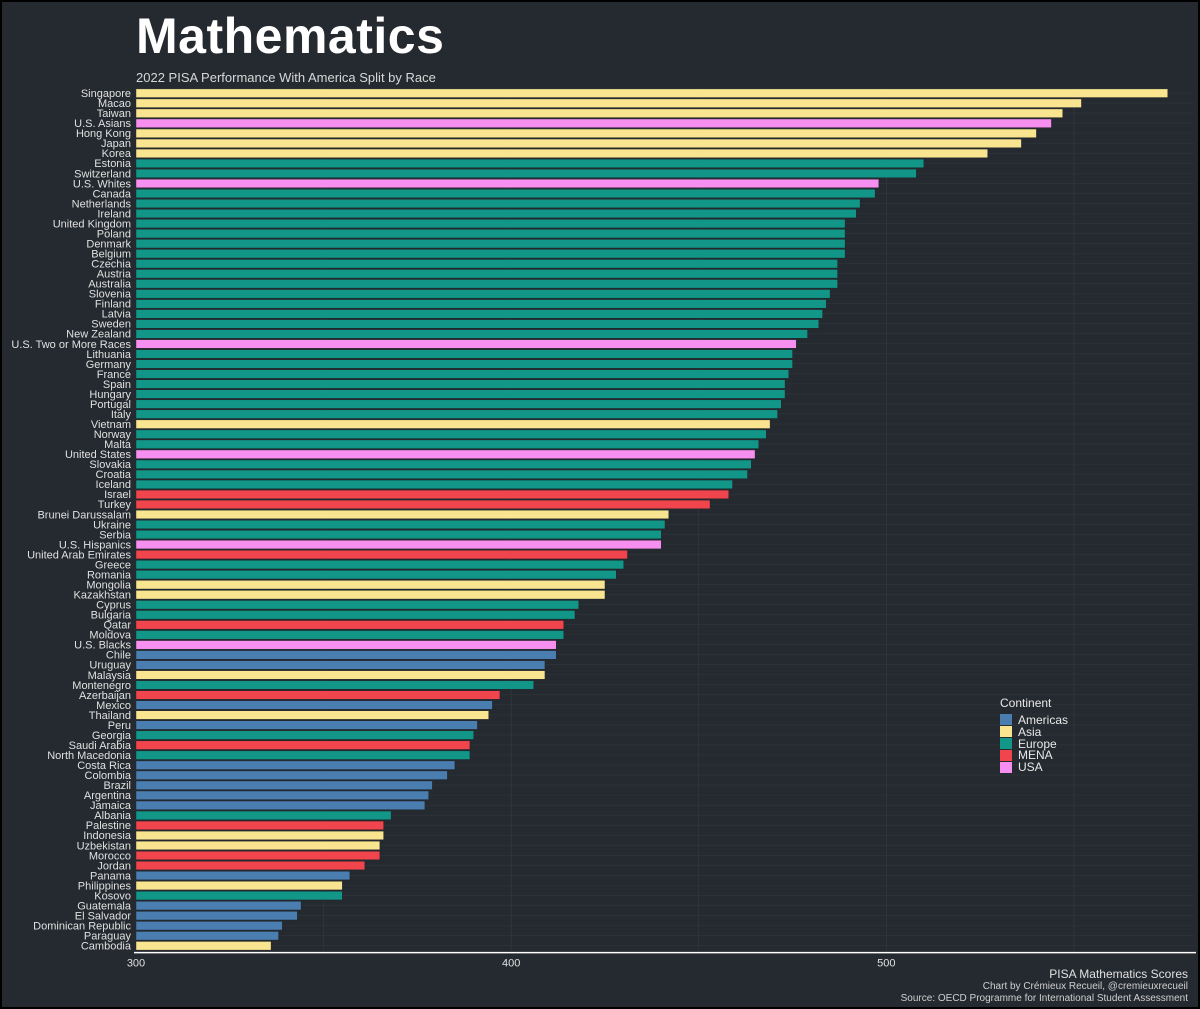  I want to click on y-tick-label: United States, so click(98, 455).